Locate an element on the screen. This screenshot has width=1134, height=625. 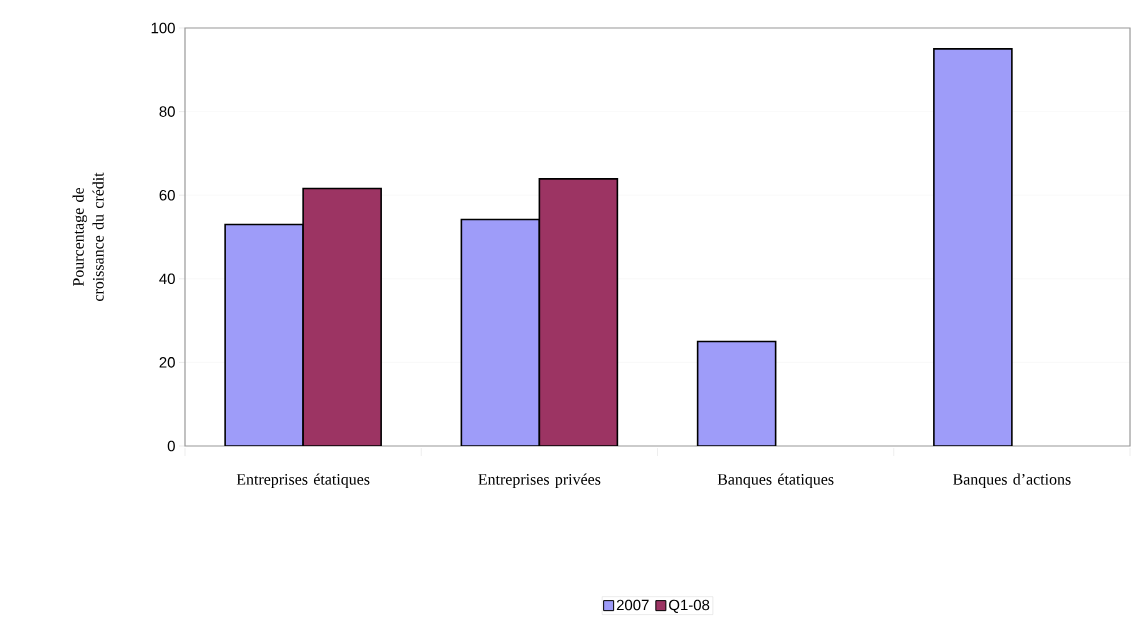
legend-label: Q1-08 is located at coordinates (689, 606).